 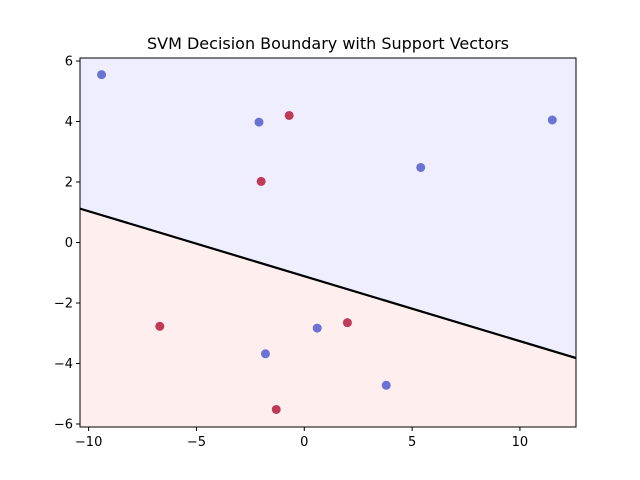 What do you see at coordinates (69, 183) in the screenshot?
I see `y-tick-label: 2` at bounding box center [69, 183].